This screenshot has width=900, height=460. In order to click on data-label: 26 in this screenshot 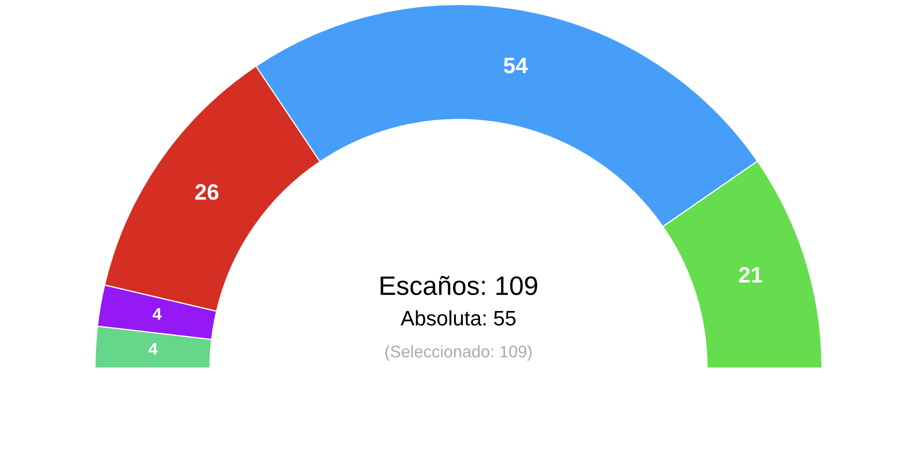, I will do `click(206, 192)`.